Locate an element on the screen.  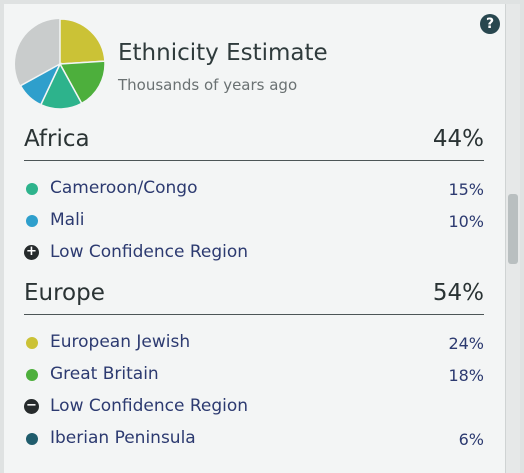
help-button: ? is located at coordinates (490, 24).